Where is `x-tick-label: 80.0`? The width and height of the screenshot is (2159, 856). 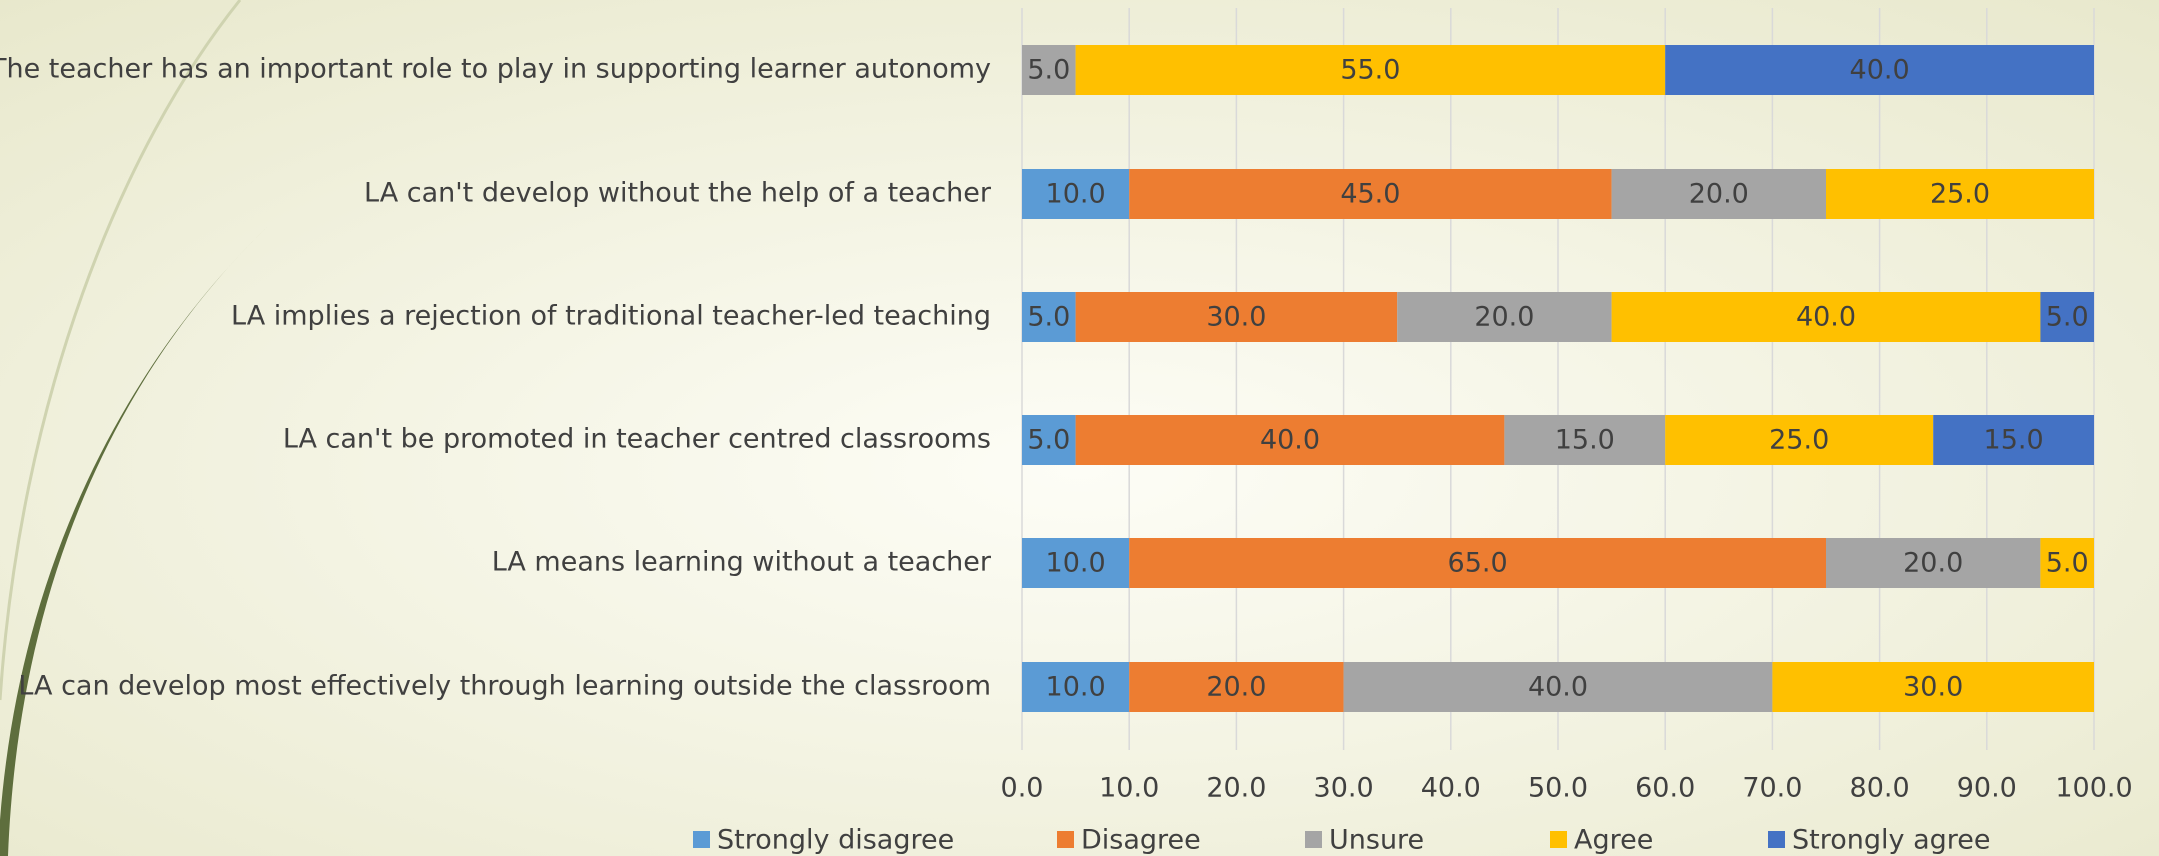
x-tick-label: 80.0 is located at coordinates (1880, 788).